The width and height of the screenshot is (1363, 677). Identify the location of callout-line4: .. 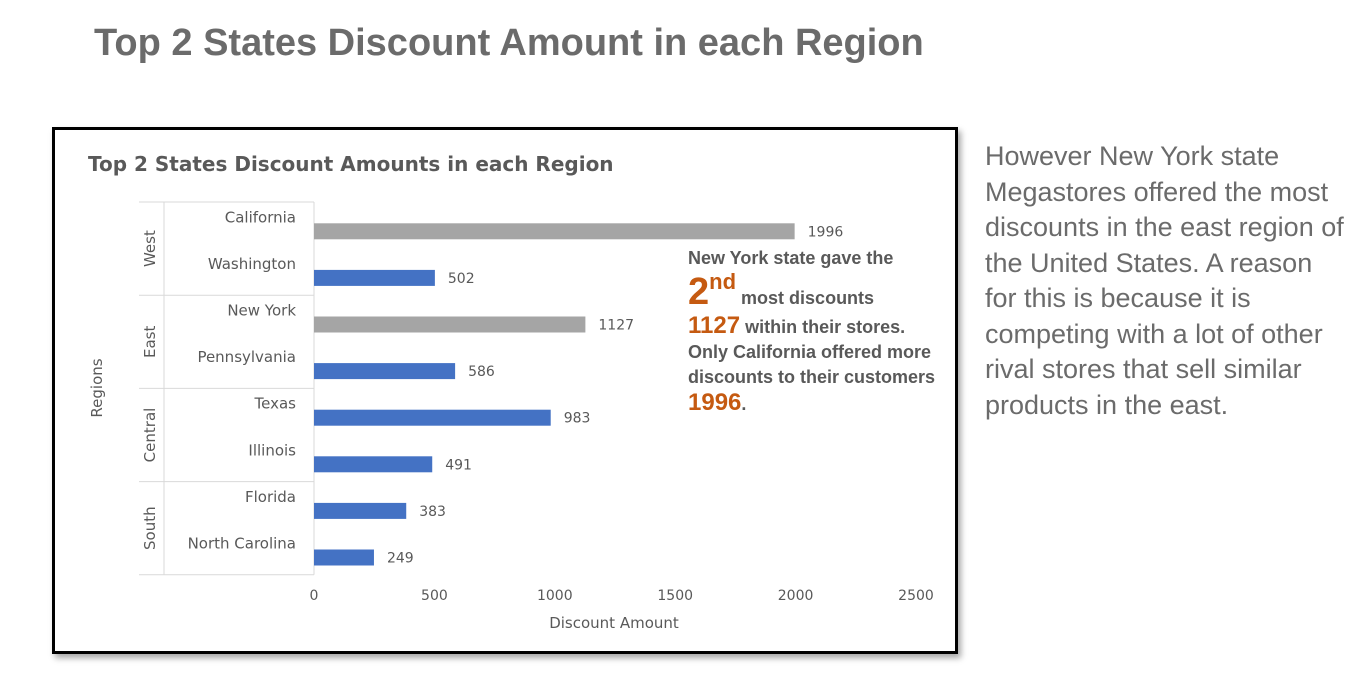
(744, 404).